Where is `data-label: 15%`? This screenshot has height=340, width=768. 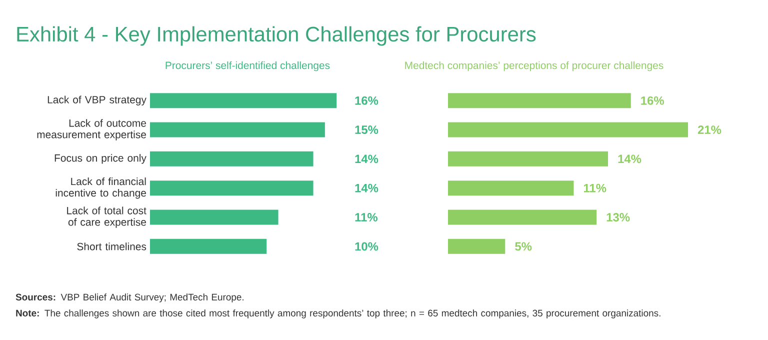 data-label: 15% is located at coordinates (366, 130).